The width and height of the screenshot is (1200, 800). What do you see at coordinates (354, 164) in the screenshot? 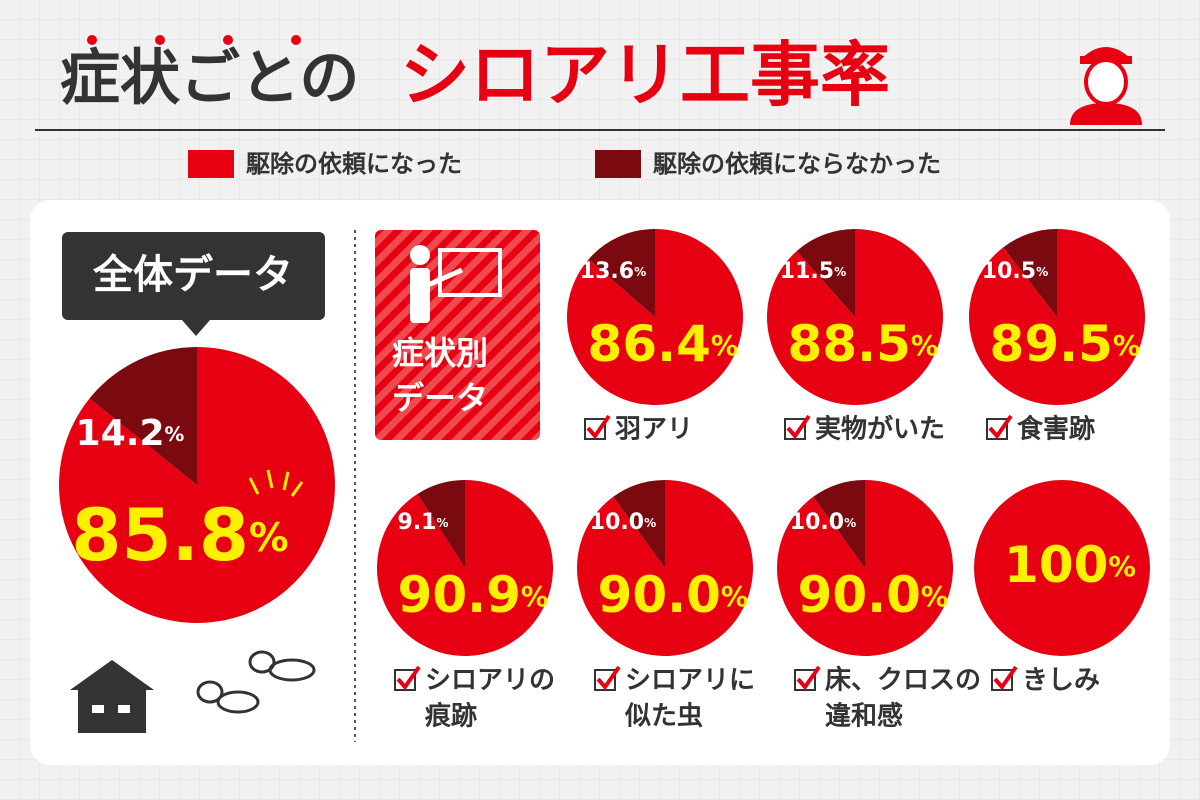
I see `legend-label: 駆除の依頼になった` at bounding box center [354, 164].